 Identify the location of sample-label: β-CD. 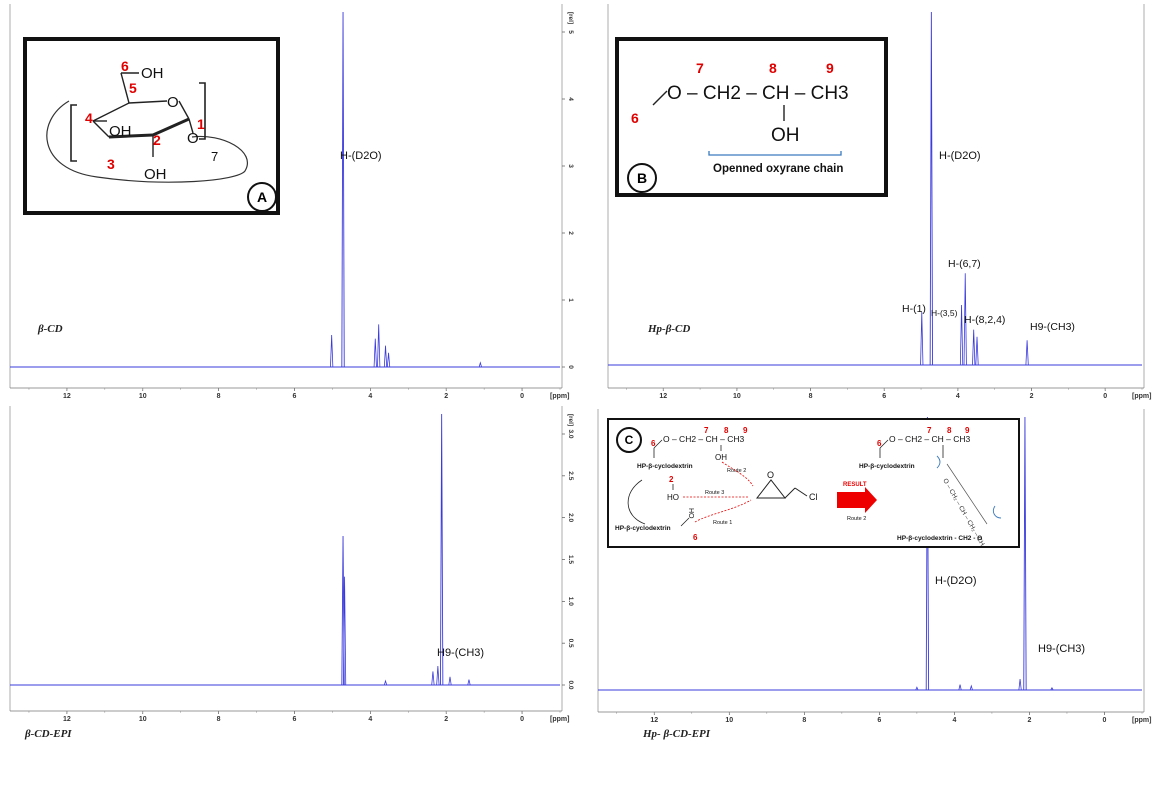
(50, 329).